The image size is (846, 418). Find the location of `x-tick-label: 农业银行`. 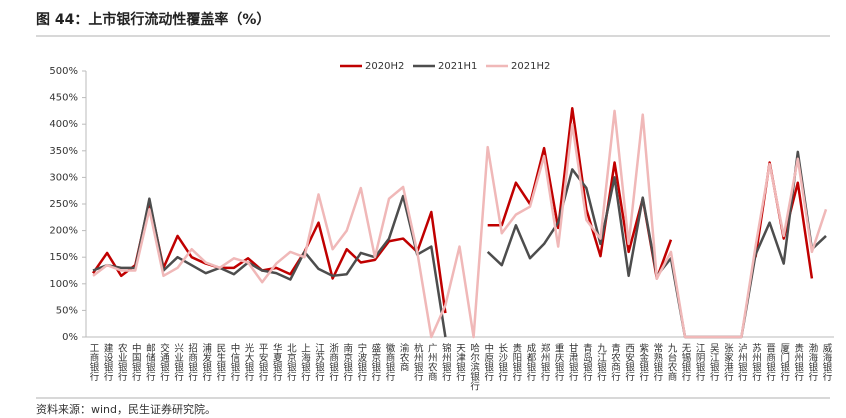

x-tick-label: 农业银行 is located at coordinates (122, 362).